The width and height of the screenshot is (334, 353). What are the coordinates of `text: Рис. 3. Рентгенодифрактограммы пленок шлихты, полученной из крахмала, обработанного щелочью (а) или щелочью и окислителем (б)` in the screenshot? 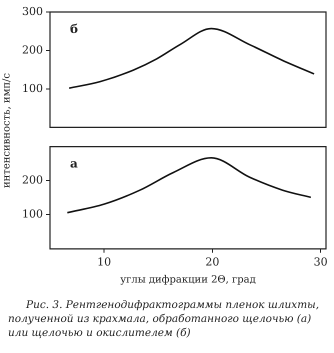 It's located at (164, 319).